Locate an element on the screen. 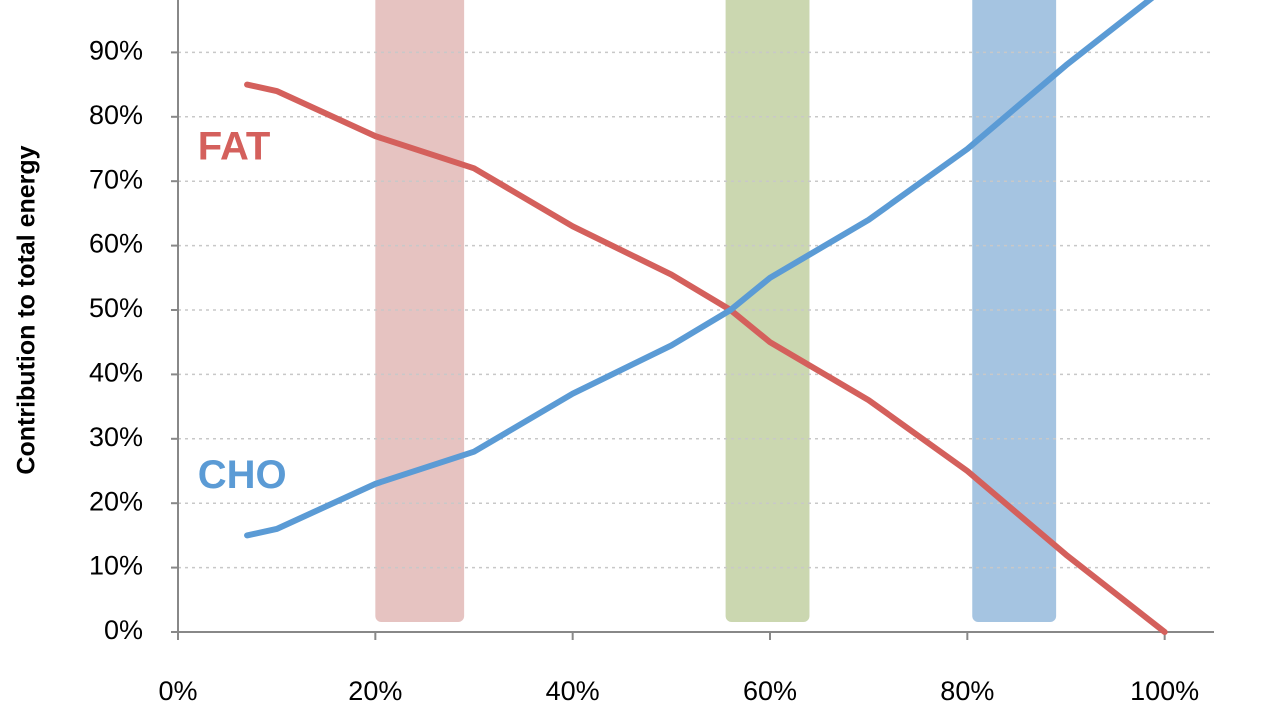 This screenshot has height=720, width=1280. x-tick-label: 0% is located at coordinates (177, 691).